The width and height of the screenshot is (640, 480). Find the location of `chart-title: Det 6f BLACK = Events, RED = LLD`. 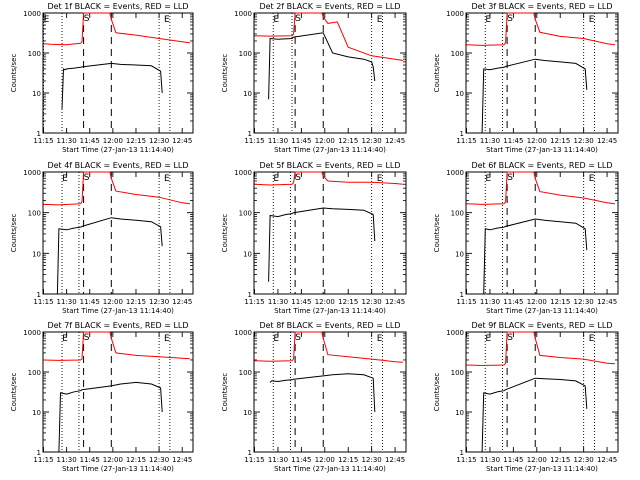

chart-title: Det 6f BLACK = Events, RED = LLD is located at coordinates (541, 165).